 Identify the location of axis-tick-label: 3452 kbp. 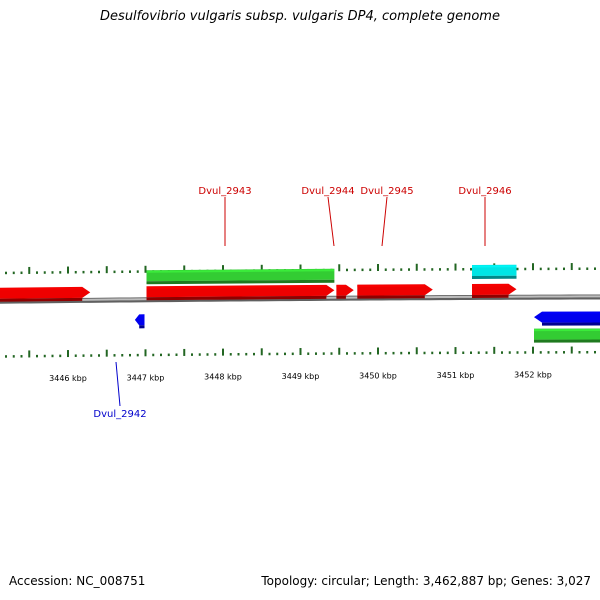
(533, 375).